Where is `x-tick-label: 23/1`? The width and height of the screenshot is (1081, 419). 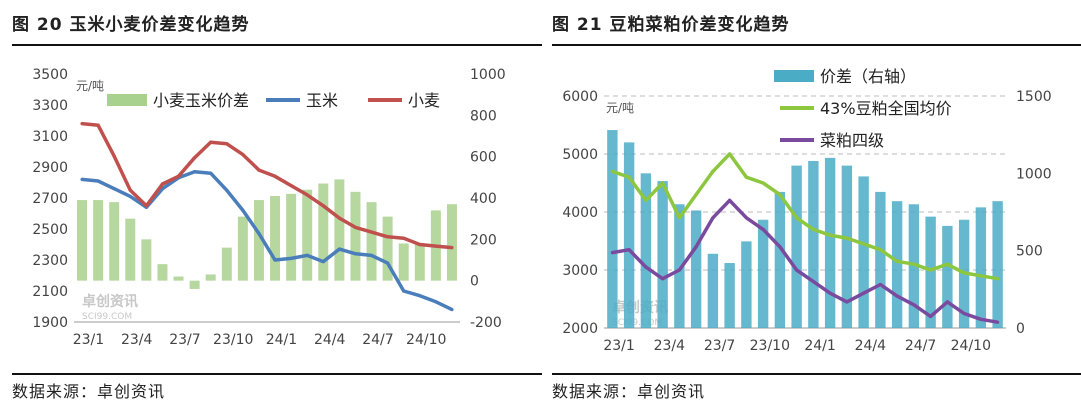 x-tick-label: 23/1 is located at coordinates (88, 340).